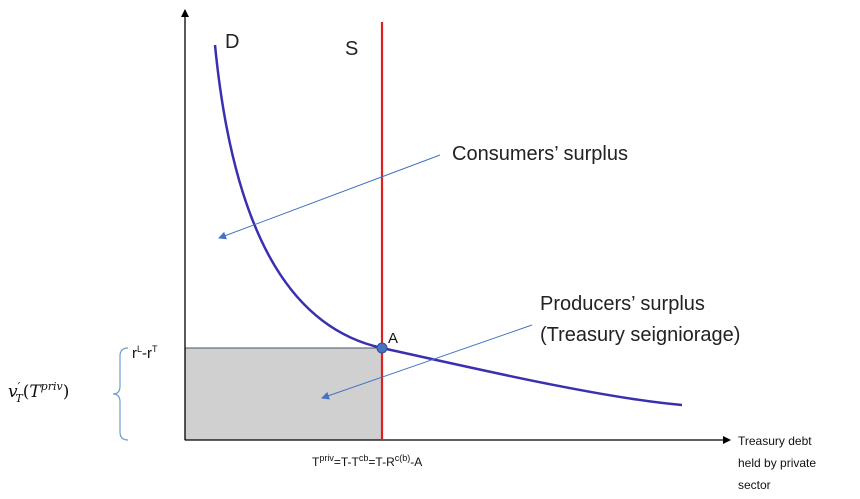 The image size is (860, 499). I want to click on text: =T-R, so click(381, 462).